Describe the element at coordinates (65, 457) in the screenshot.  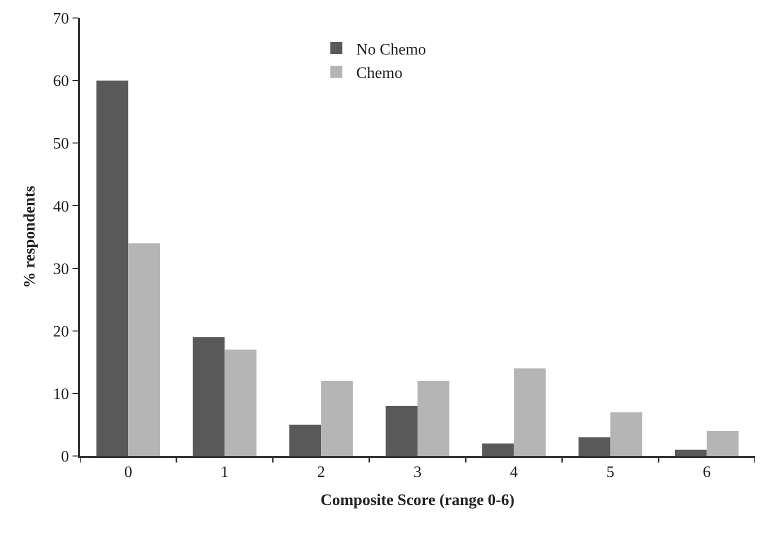
I see `y-tick-label: 0` at that location.